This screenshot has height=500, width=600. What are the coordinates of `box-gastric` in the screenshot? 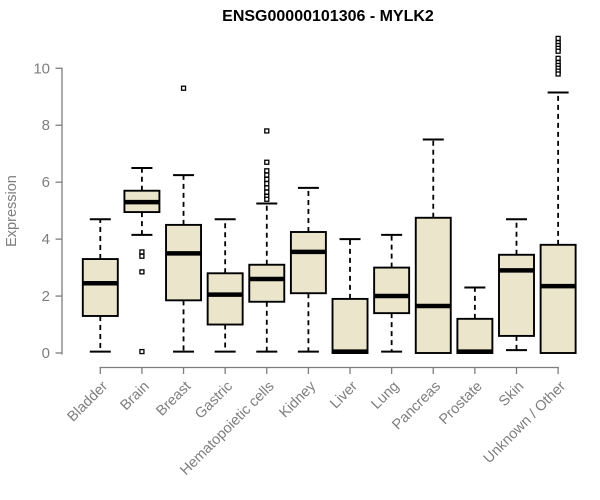 It's located at (225, 285).